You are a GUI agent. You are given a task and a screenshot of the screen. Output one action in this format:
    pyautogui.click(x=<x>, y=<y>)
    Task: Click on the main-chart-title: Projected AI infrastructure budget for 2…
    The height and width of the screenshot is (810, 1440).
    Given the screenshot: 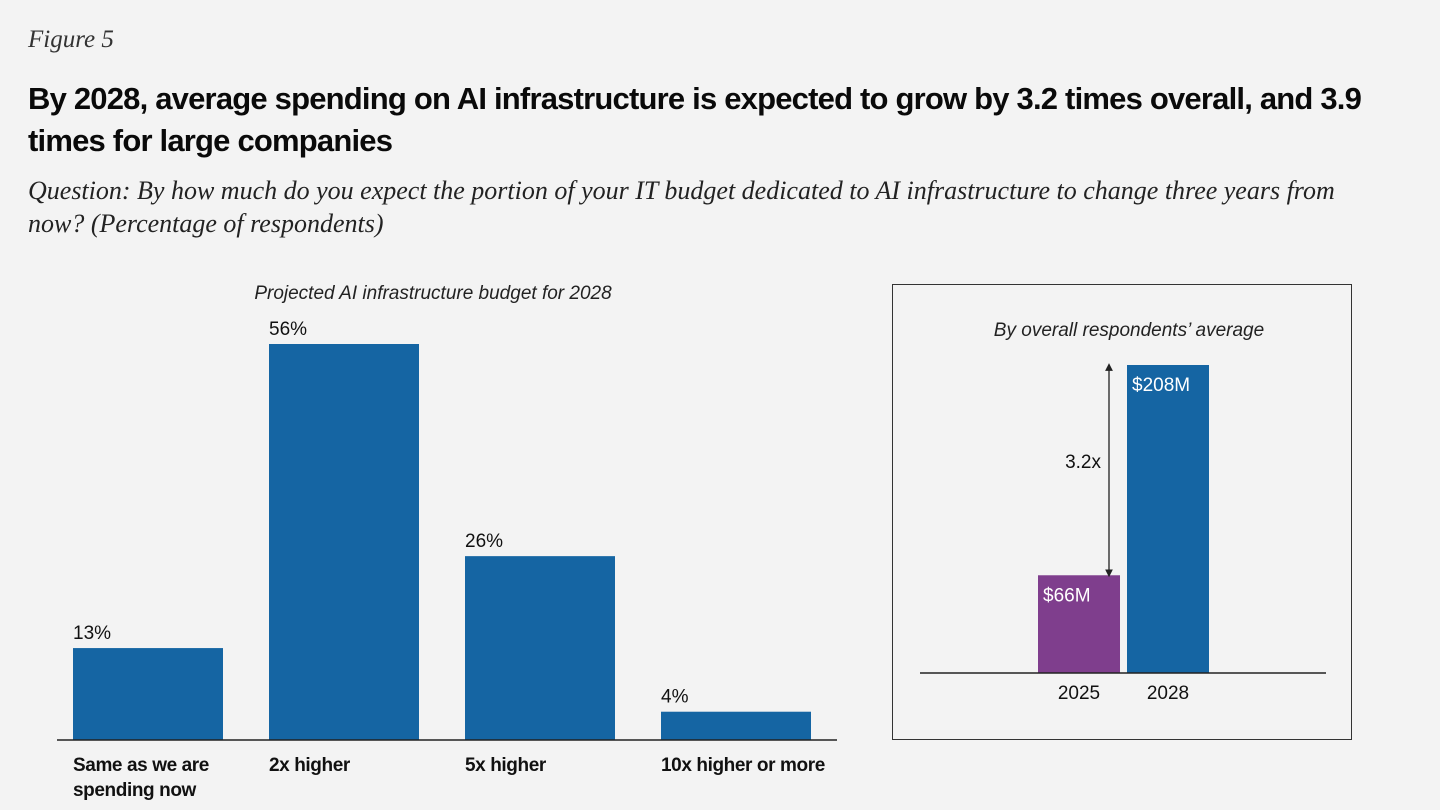 What is the action you would take?
    pyautogui.click(x=433, y=293)
    